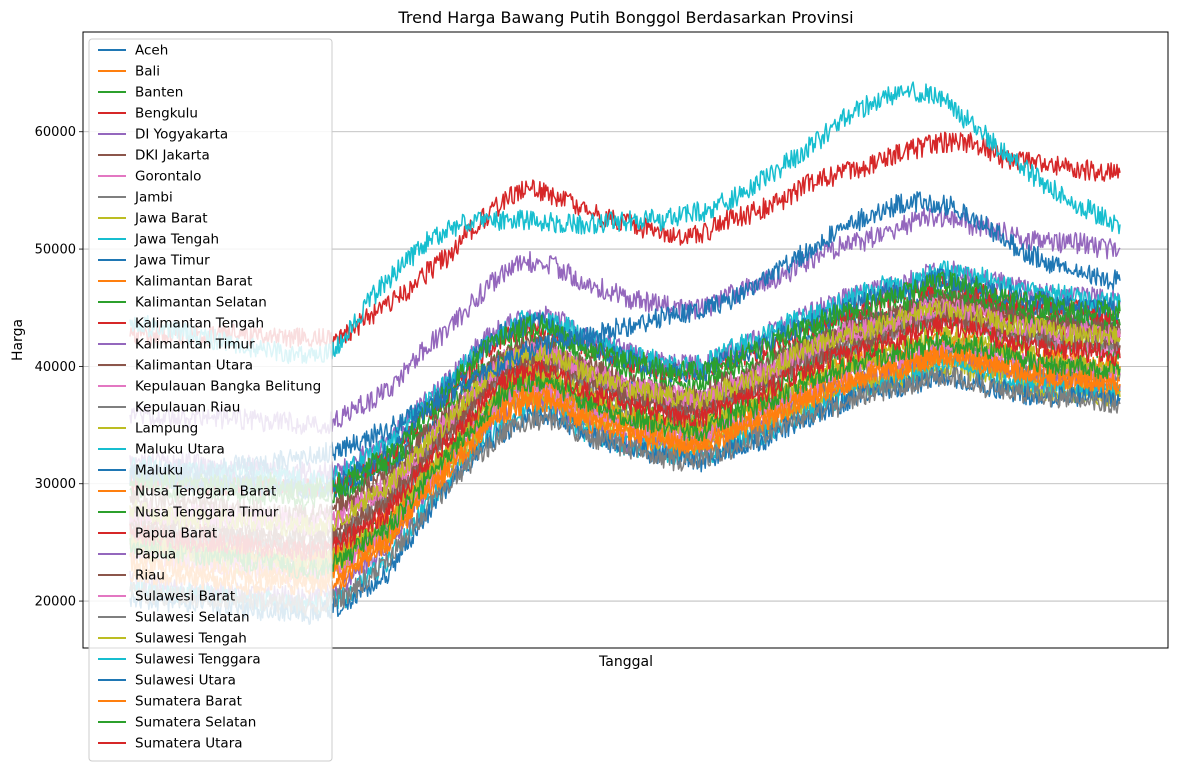 This screenshot has width=1178, height=765. I want to click on legend-entry-7: Jambi, so click(153, 198).